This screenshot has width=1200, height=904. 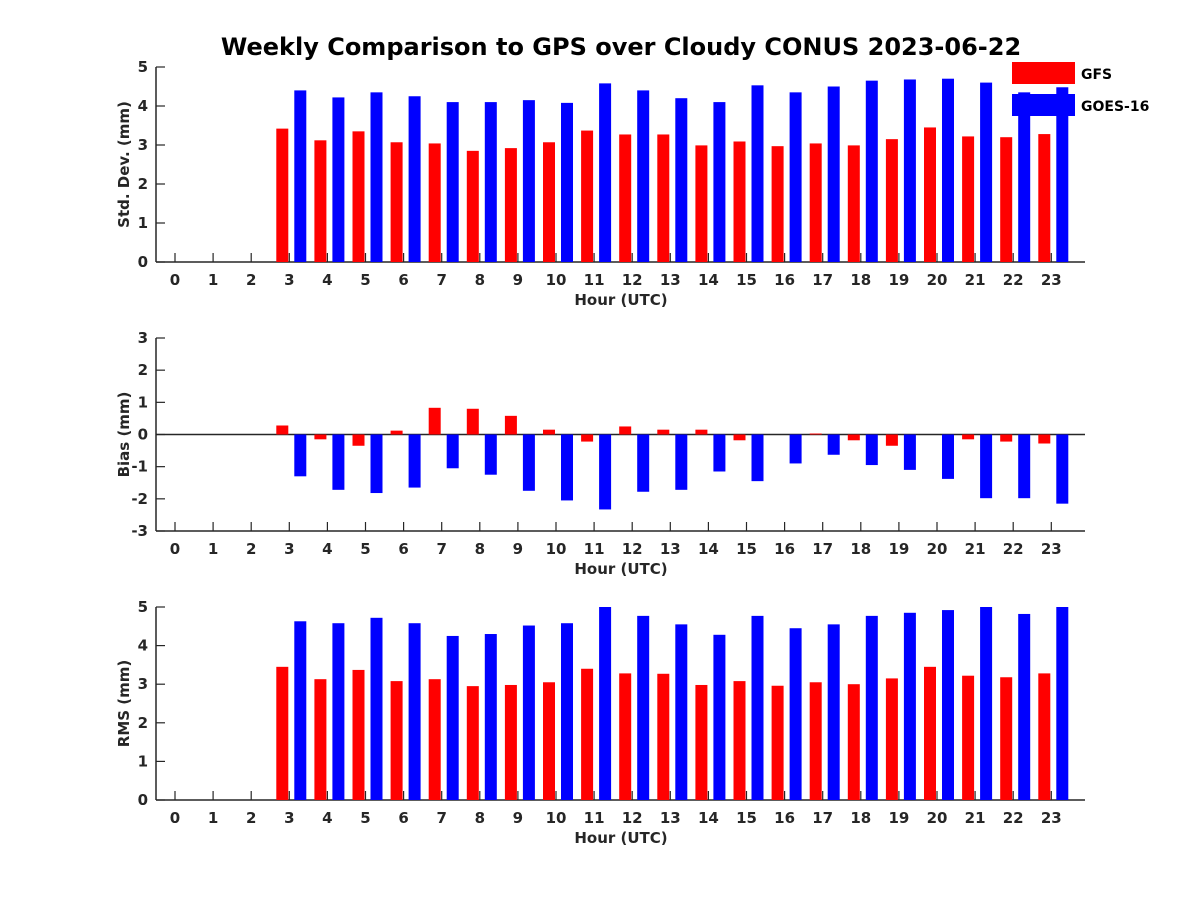 What do you see at coordinates (594, 818) in the screenshot?
I see `x-tick-label: 11` at bounding box center [594, 818].